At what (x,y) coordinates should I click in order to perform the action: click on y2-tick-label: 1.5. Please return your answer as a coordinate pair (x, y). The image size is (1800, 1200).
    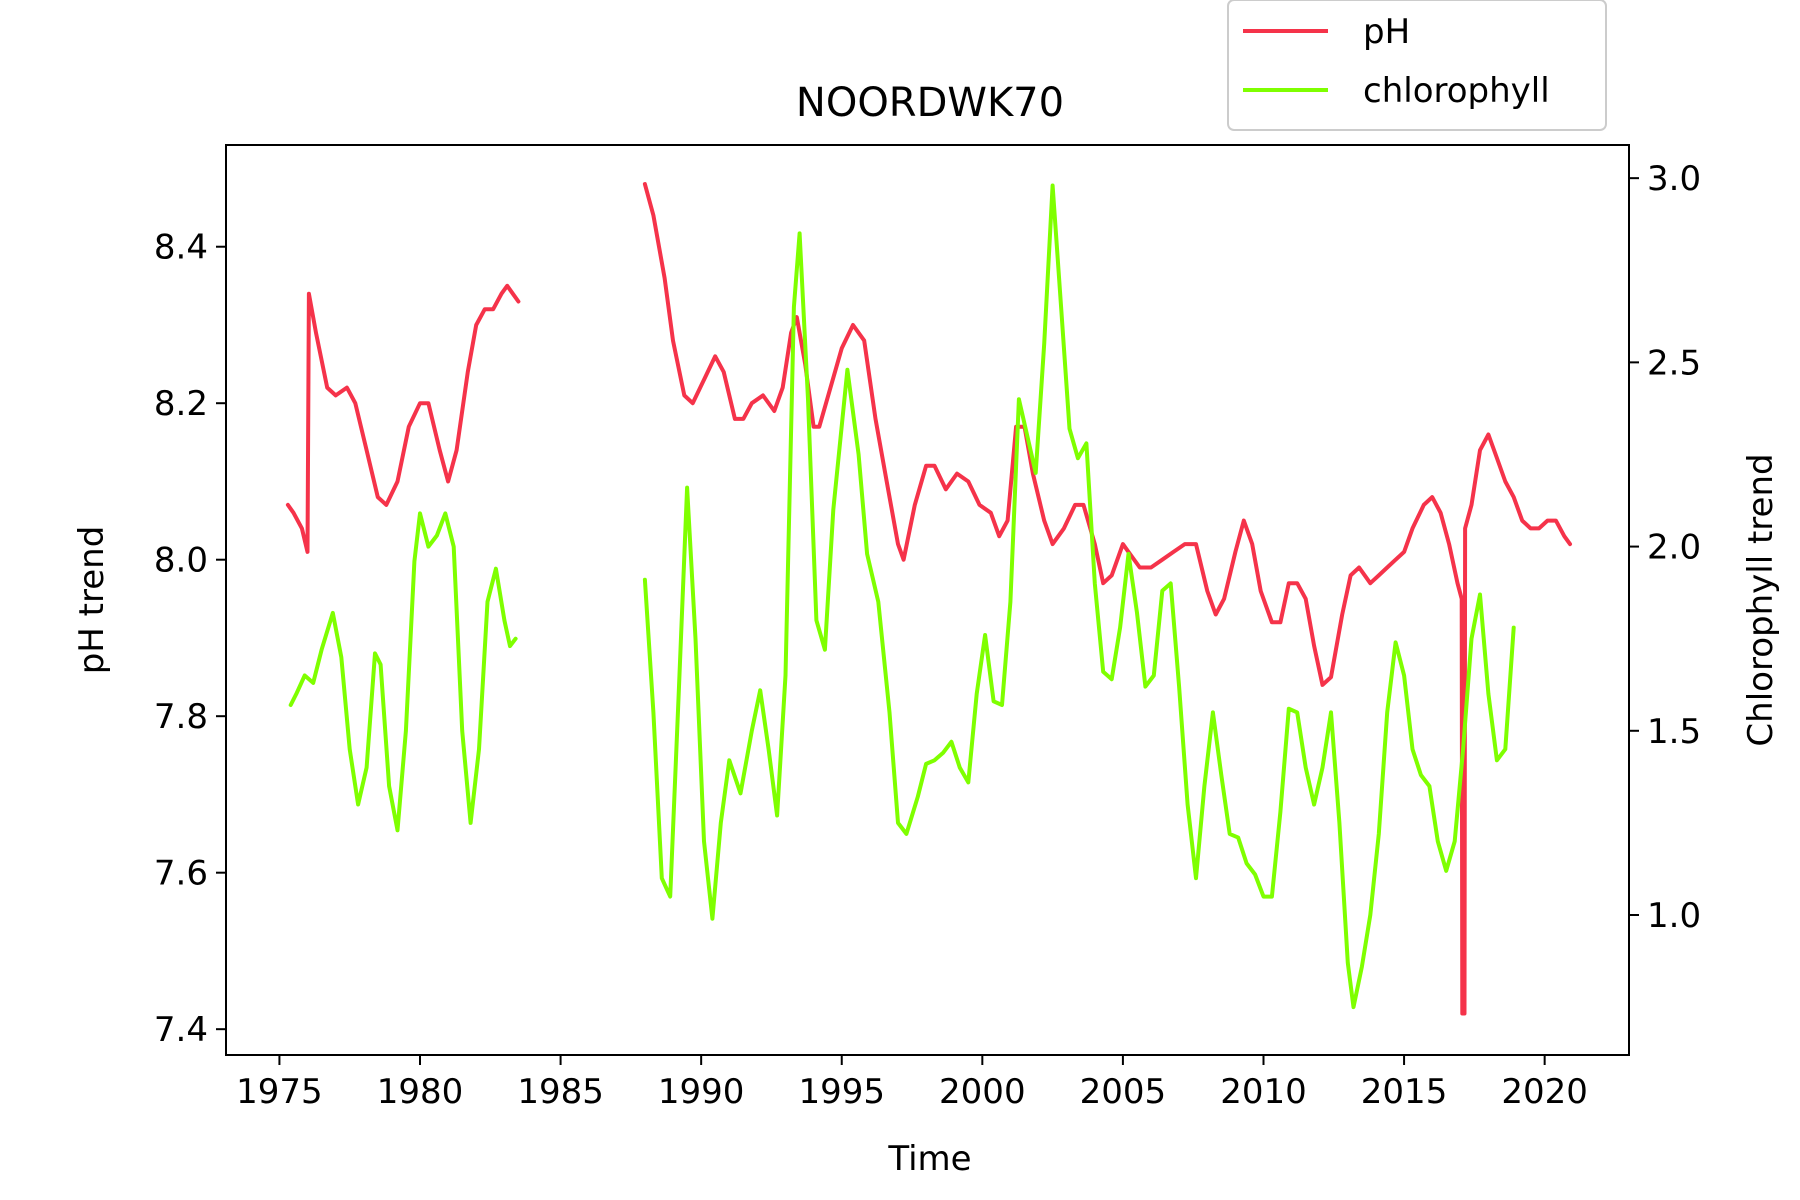
    Looking at the image, I should click on (1674, 732).